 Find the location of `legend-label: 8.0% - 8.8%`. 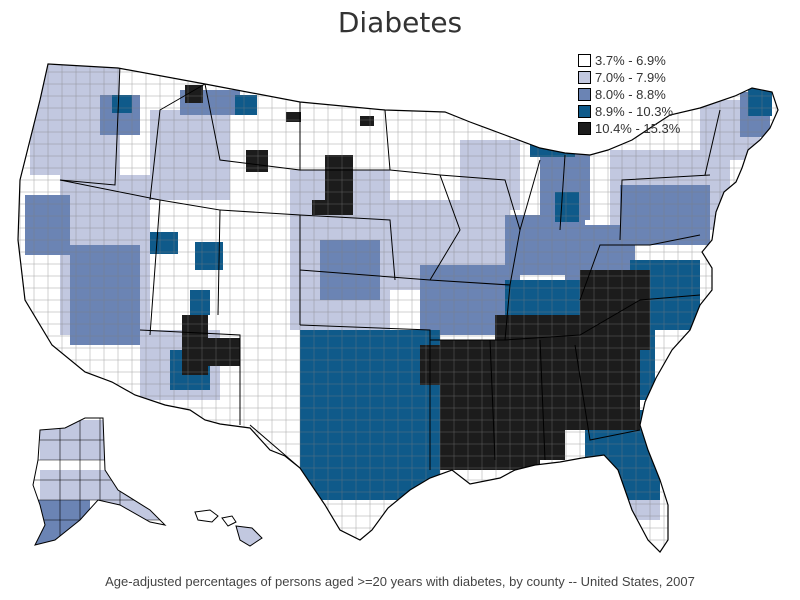

legend-label: 8.0% - 8.8% is located at coordinates (630, 94).